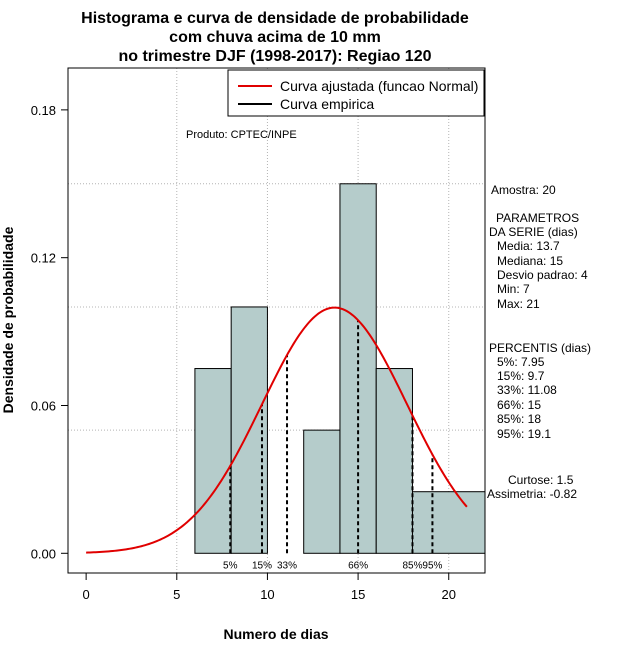 Image resolution: width=640 pixels, height=660 pixels. Describe the element at coordinates (43, 258) in the screenshot. I see `y-tick-label-2: 0.12` at that location.